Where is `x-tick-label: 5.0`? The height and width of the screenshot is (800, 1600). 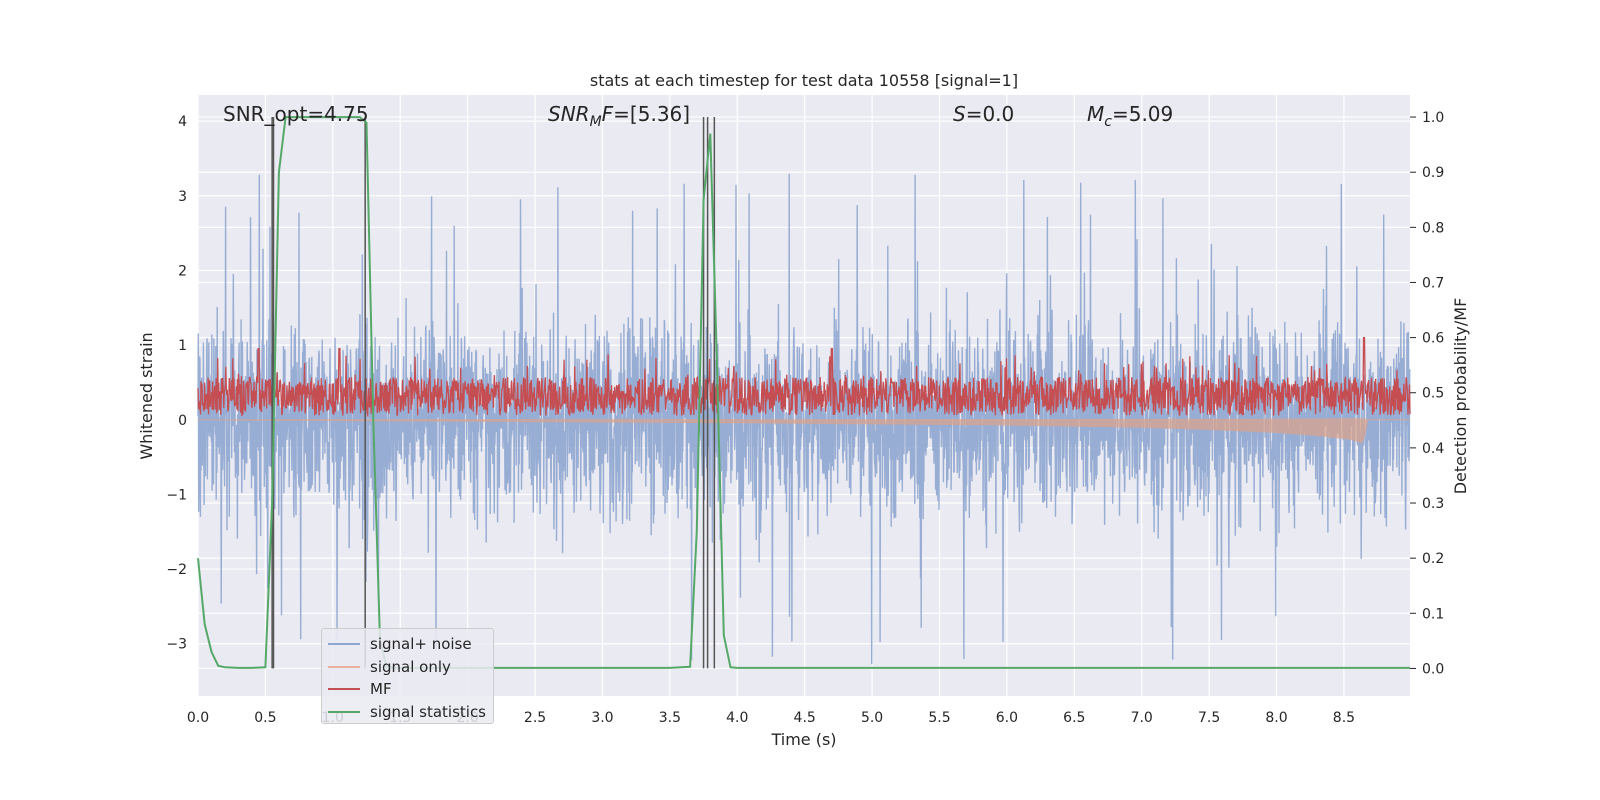
x-tick-label: 5.0 is located at coordinates (872, 718).